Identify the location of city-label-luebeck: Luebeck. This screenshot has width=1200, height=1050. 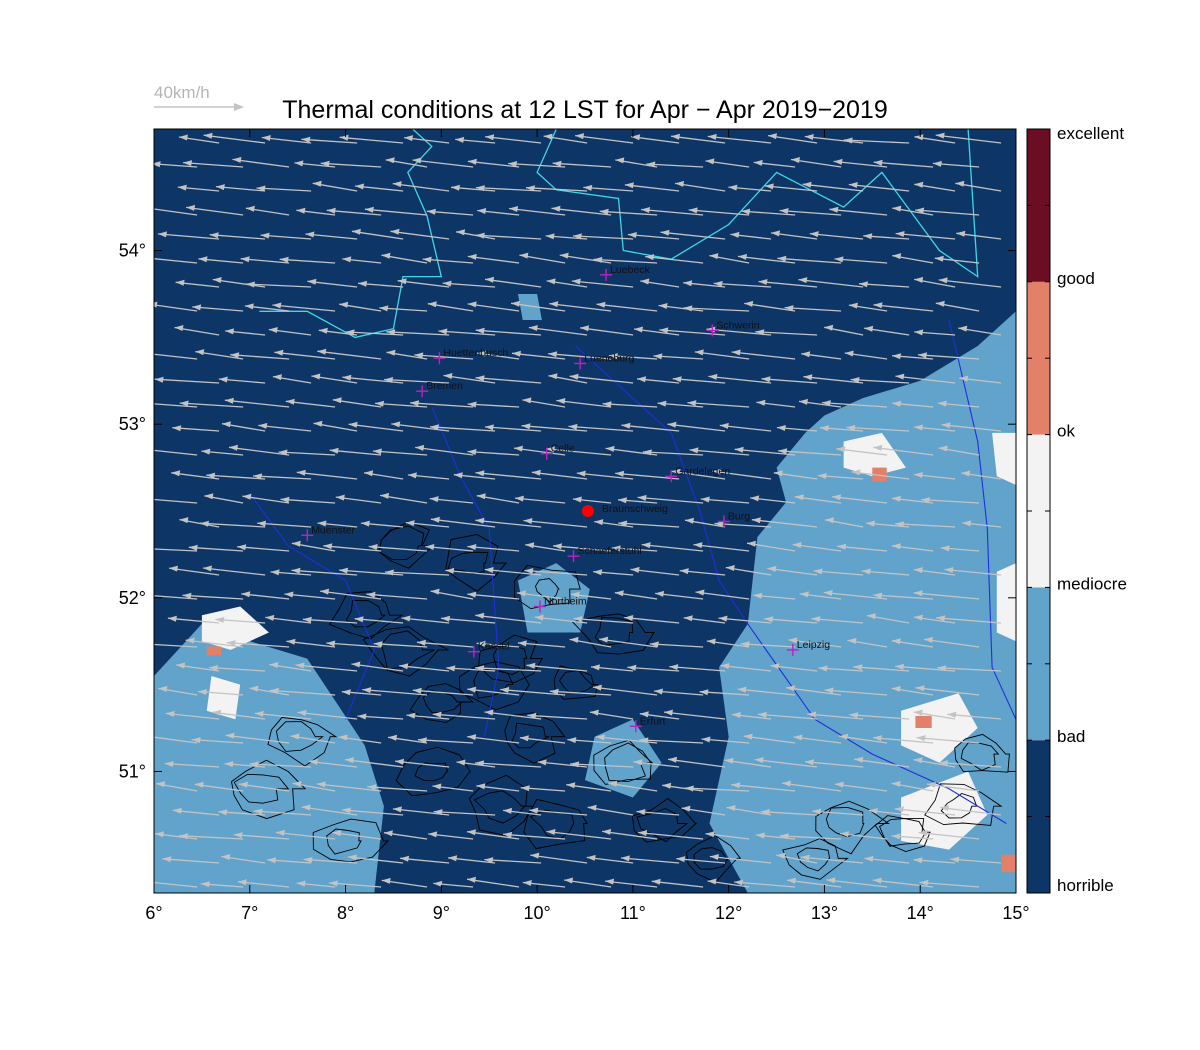
(630, 270).